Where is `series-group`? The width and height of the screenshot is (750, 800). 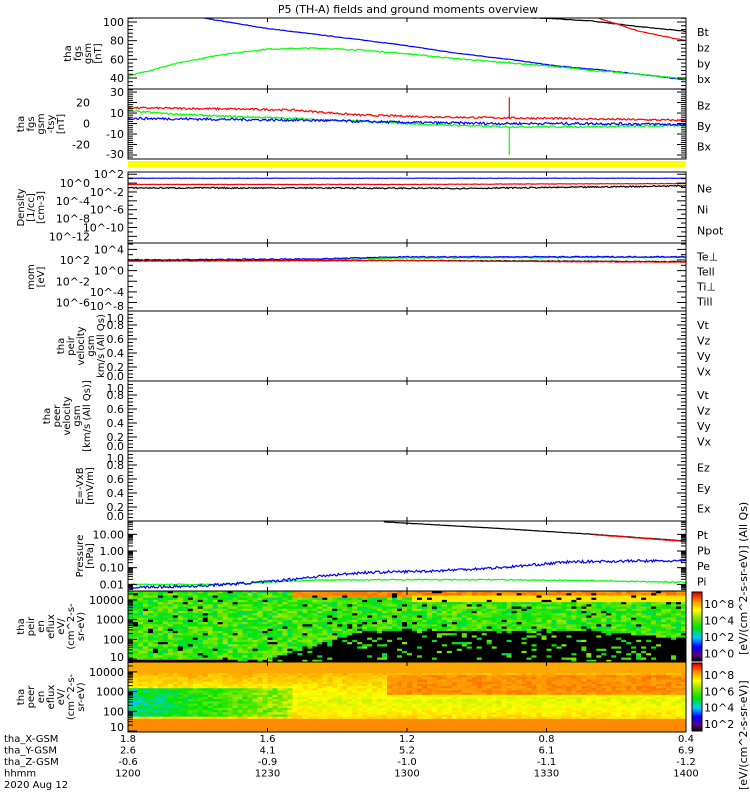 series-group is located at coordinates (407, 555).